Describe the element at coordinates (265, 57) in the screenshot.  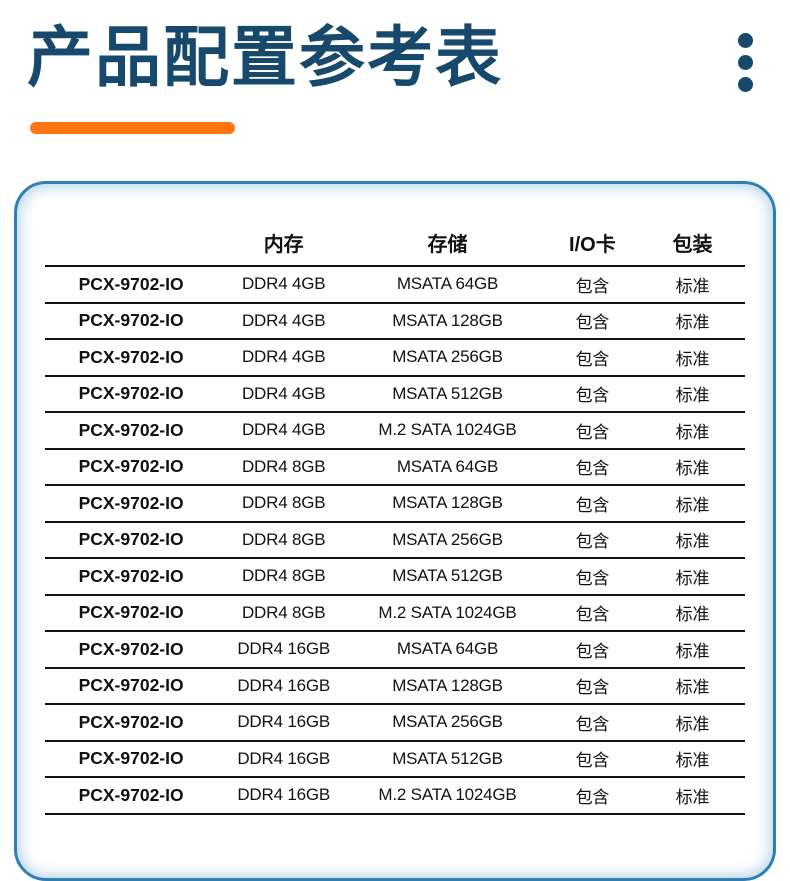
I see `page-title: 产品配置参考表` at that location.